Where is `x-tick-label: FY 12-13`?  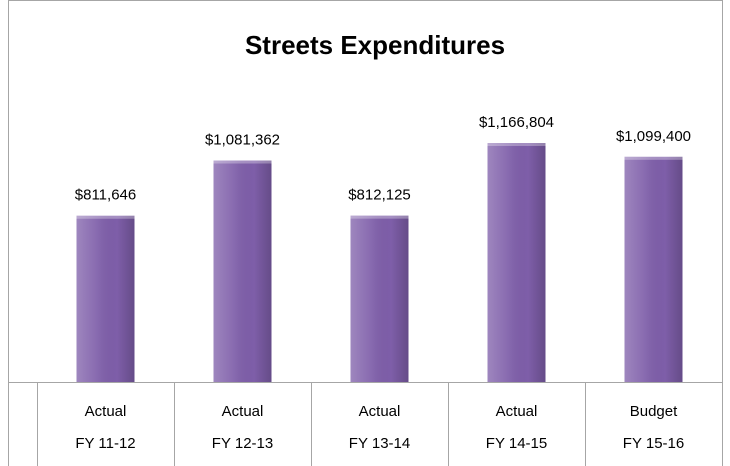
x-tick-label: FY 12-13 is located at coordinates (242, 443).